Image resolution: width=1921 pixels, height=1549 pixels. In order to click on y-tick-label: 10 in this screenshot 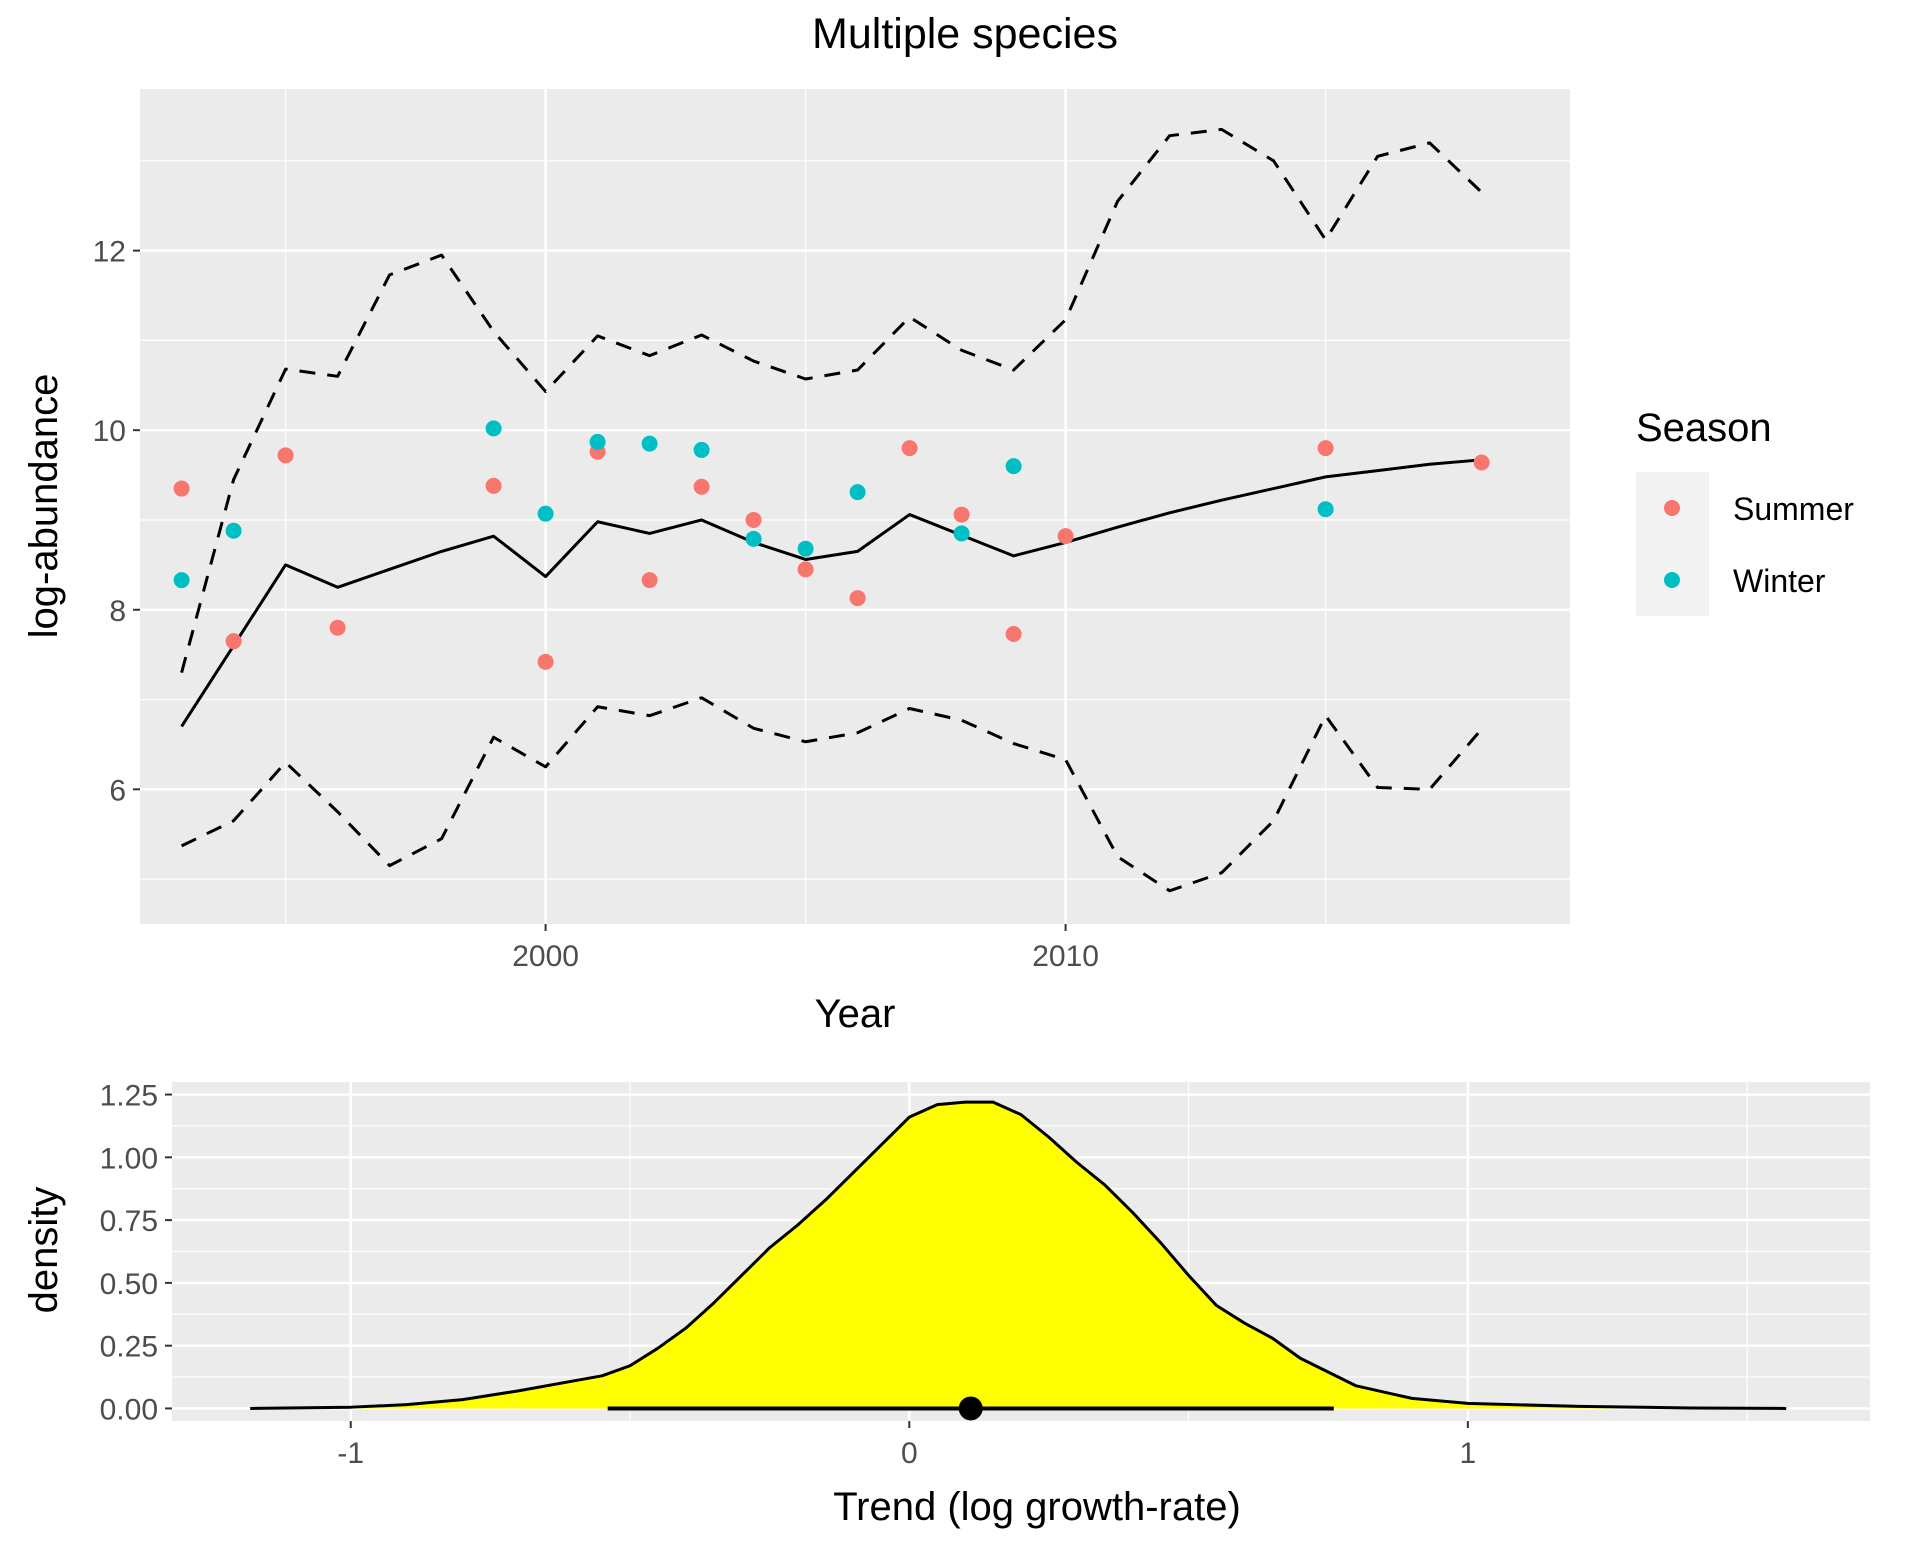, I will do `click(109, 431)`.